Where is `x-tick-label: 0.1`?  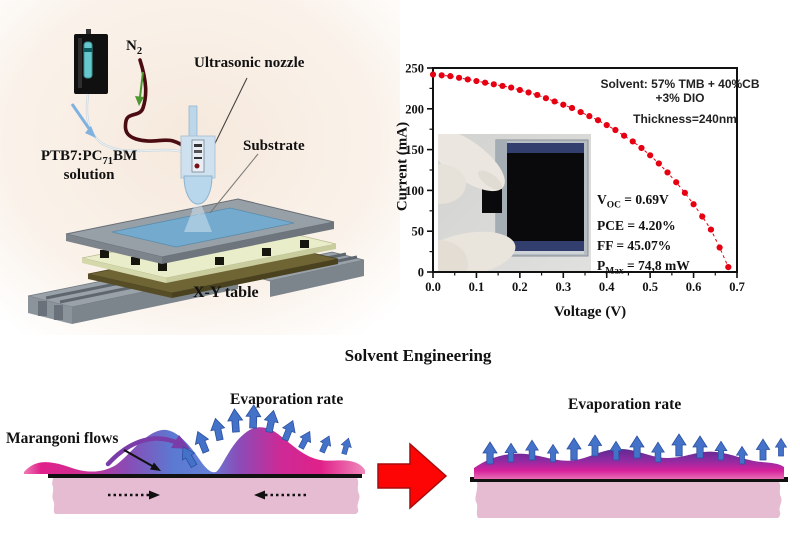
x-tick-label: 0.1 is located at coordinates (477, 287).